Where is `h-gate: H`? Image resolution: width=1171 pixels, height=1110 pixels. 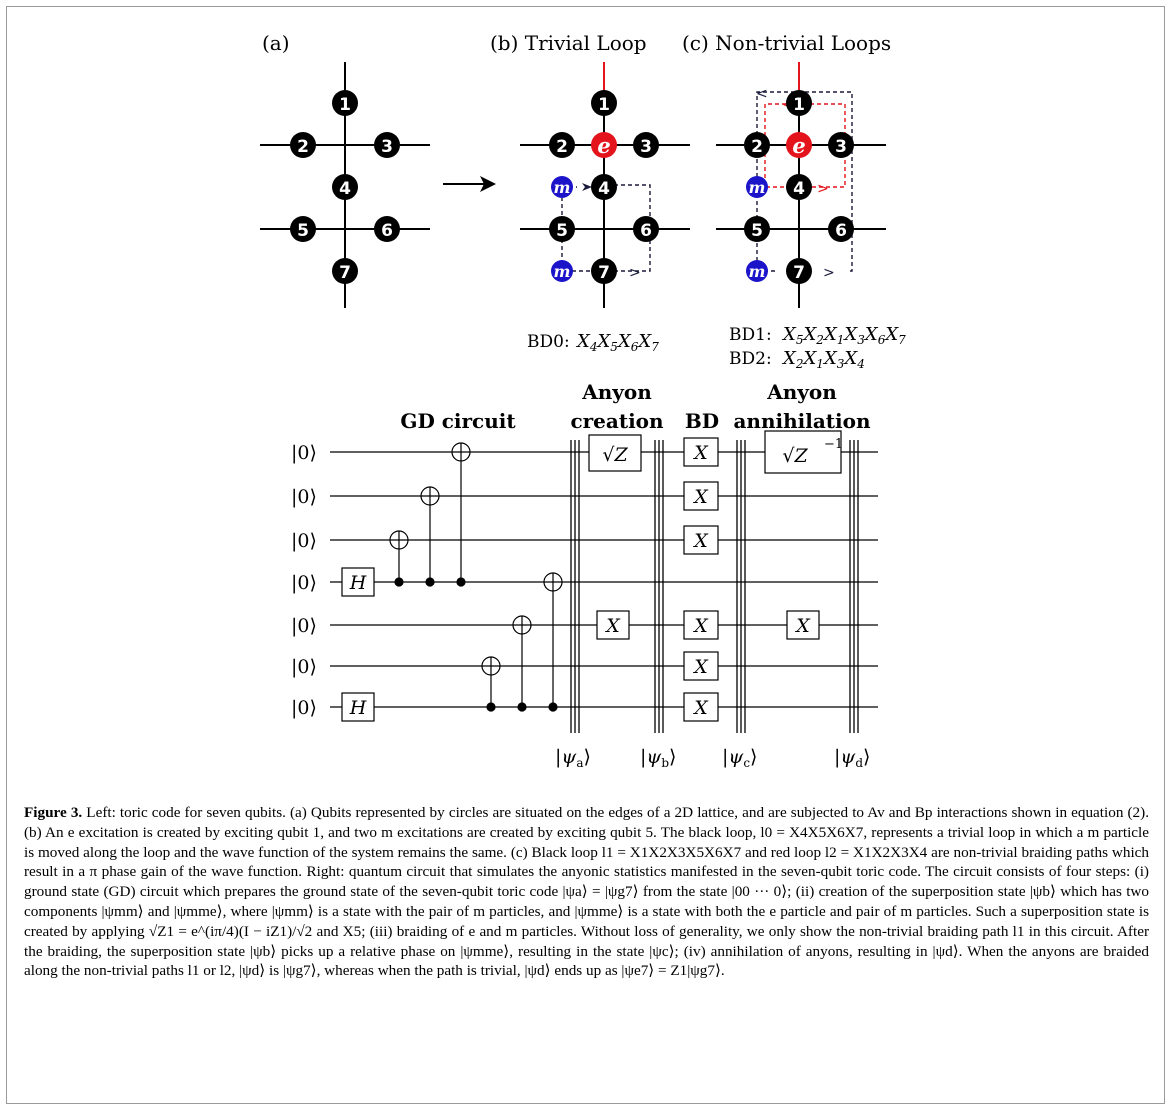
h-gate: H is located at coordinates (358, 707).